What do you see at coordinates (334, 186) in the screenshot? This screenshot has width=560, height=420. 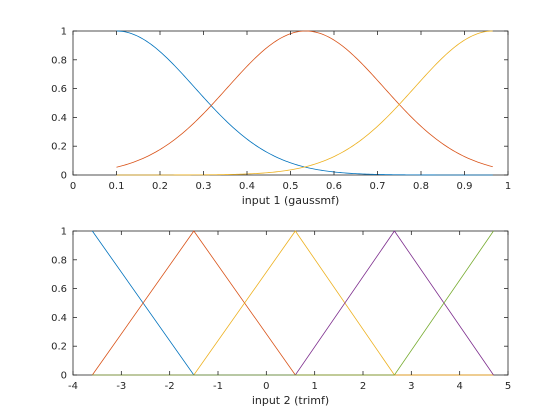 I see `x-tick-label: 0.6` at bounding box center [334, 186].